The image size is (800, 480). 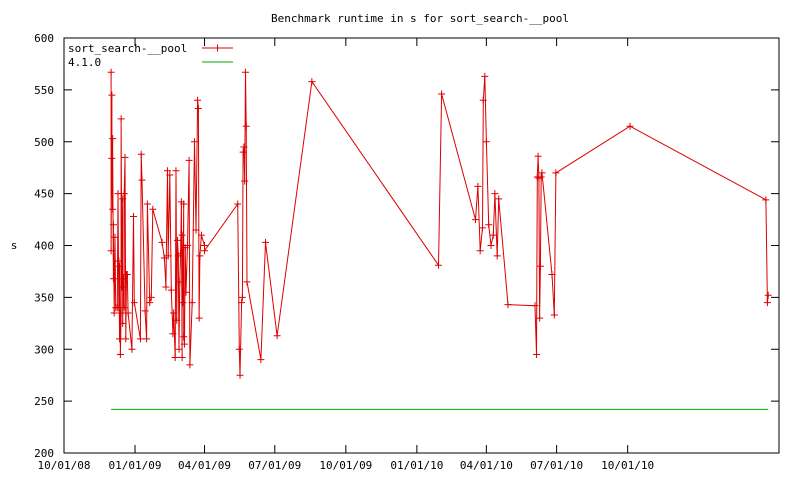 I want to click on x-tick-label: 10/01/10, so click(x=627, y=465).